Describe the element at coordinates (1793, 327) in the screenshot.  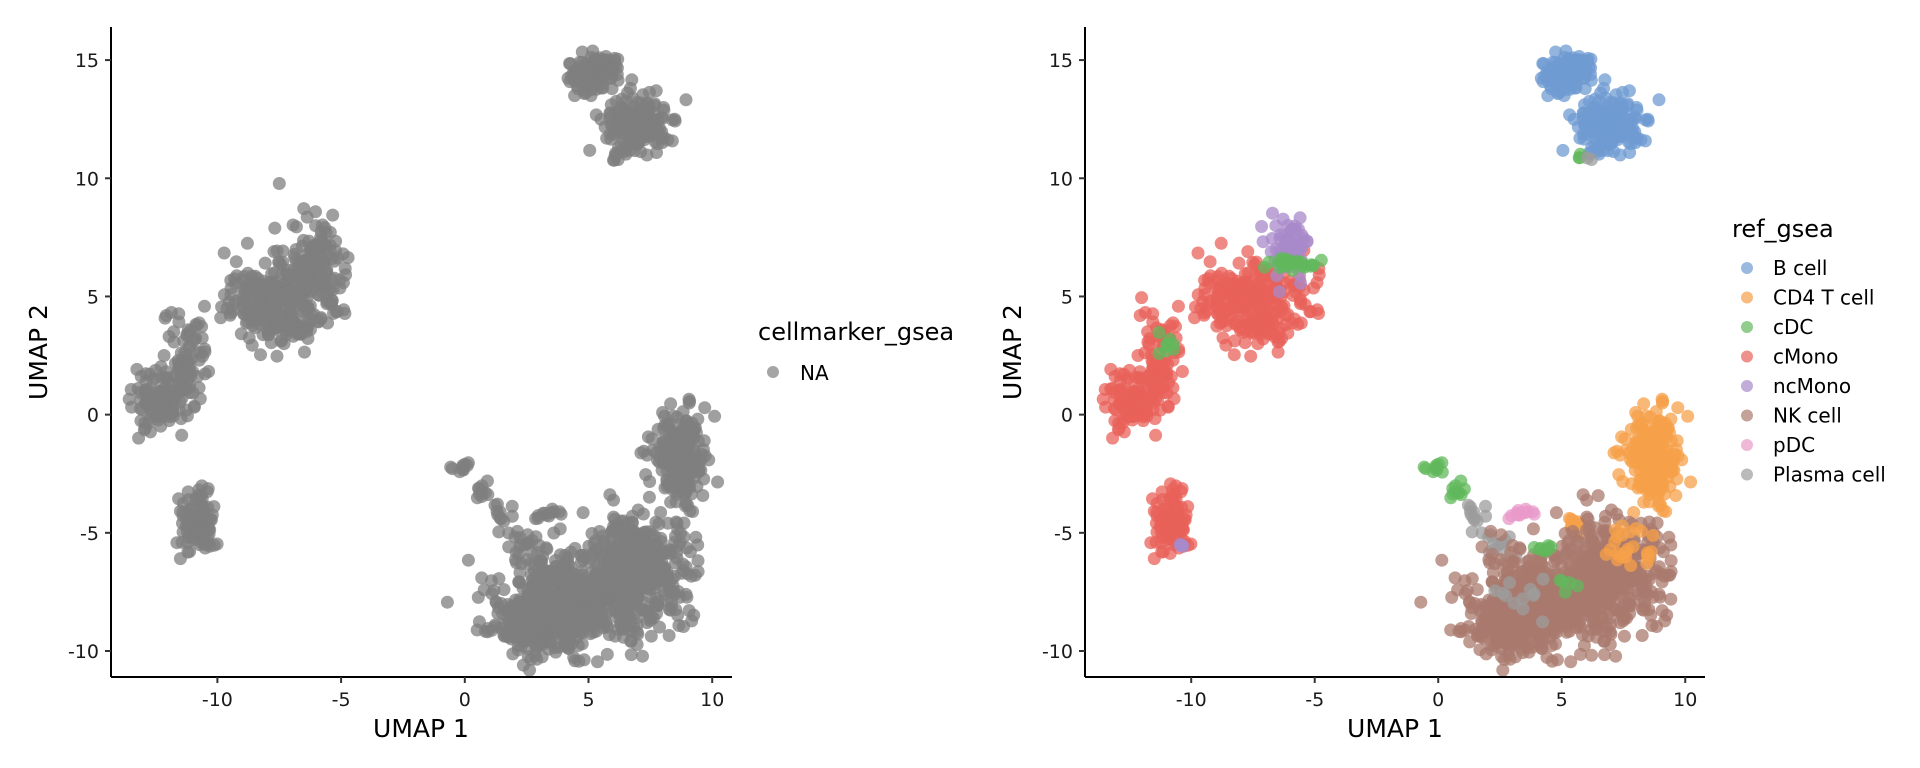
I see `legend-label: cDC` at that location.